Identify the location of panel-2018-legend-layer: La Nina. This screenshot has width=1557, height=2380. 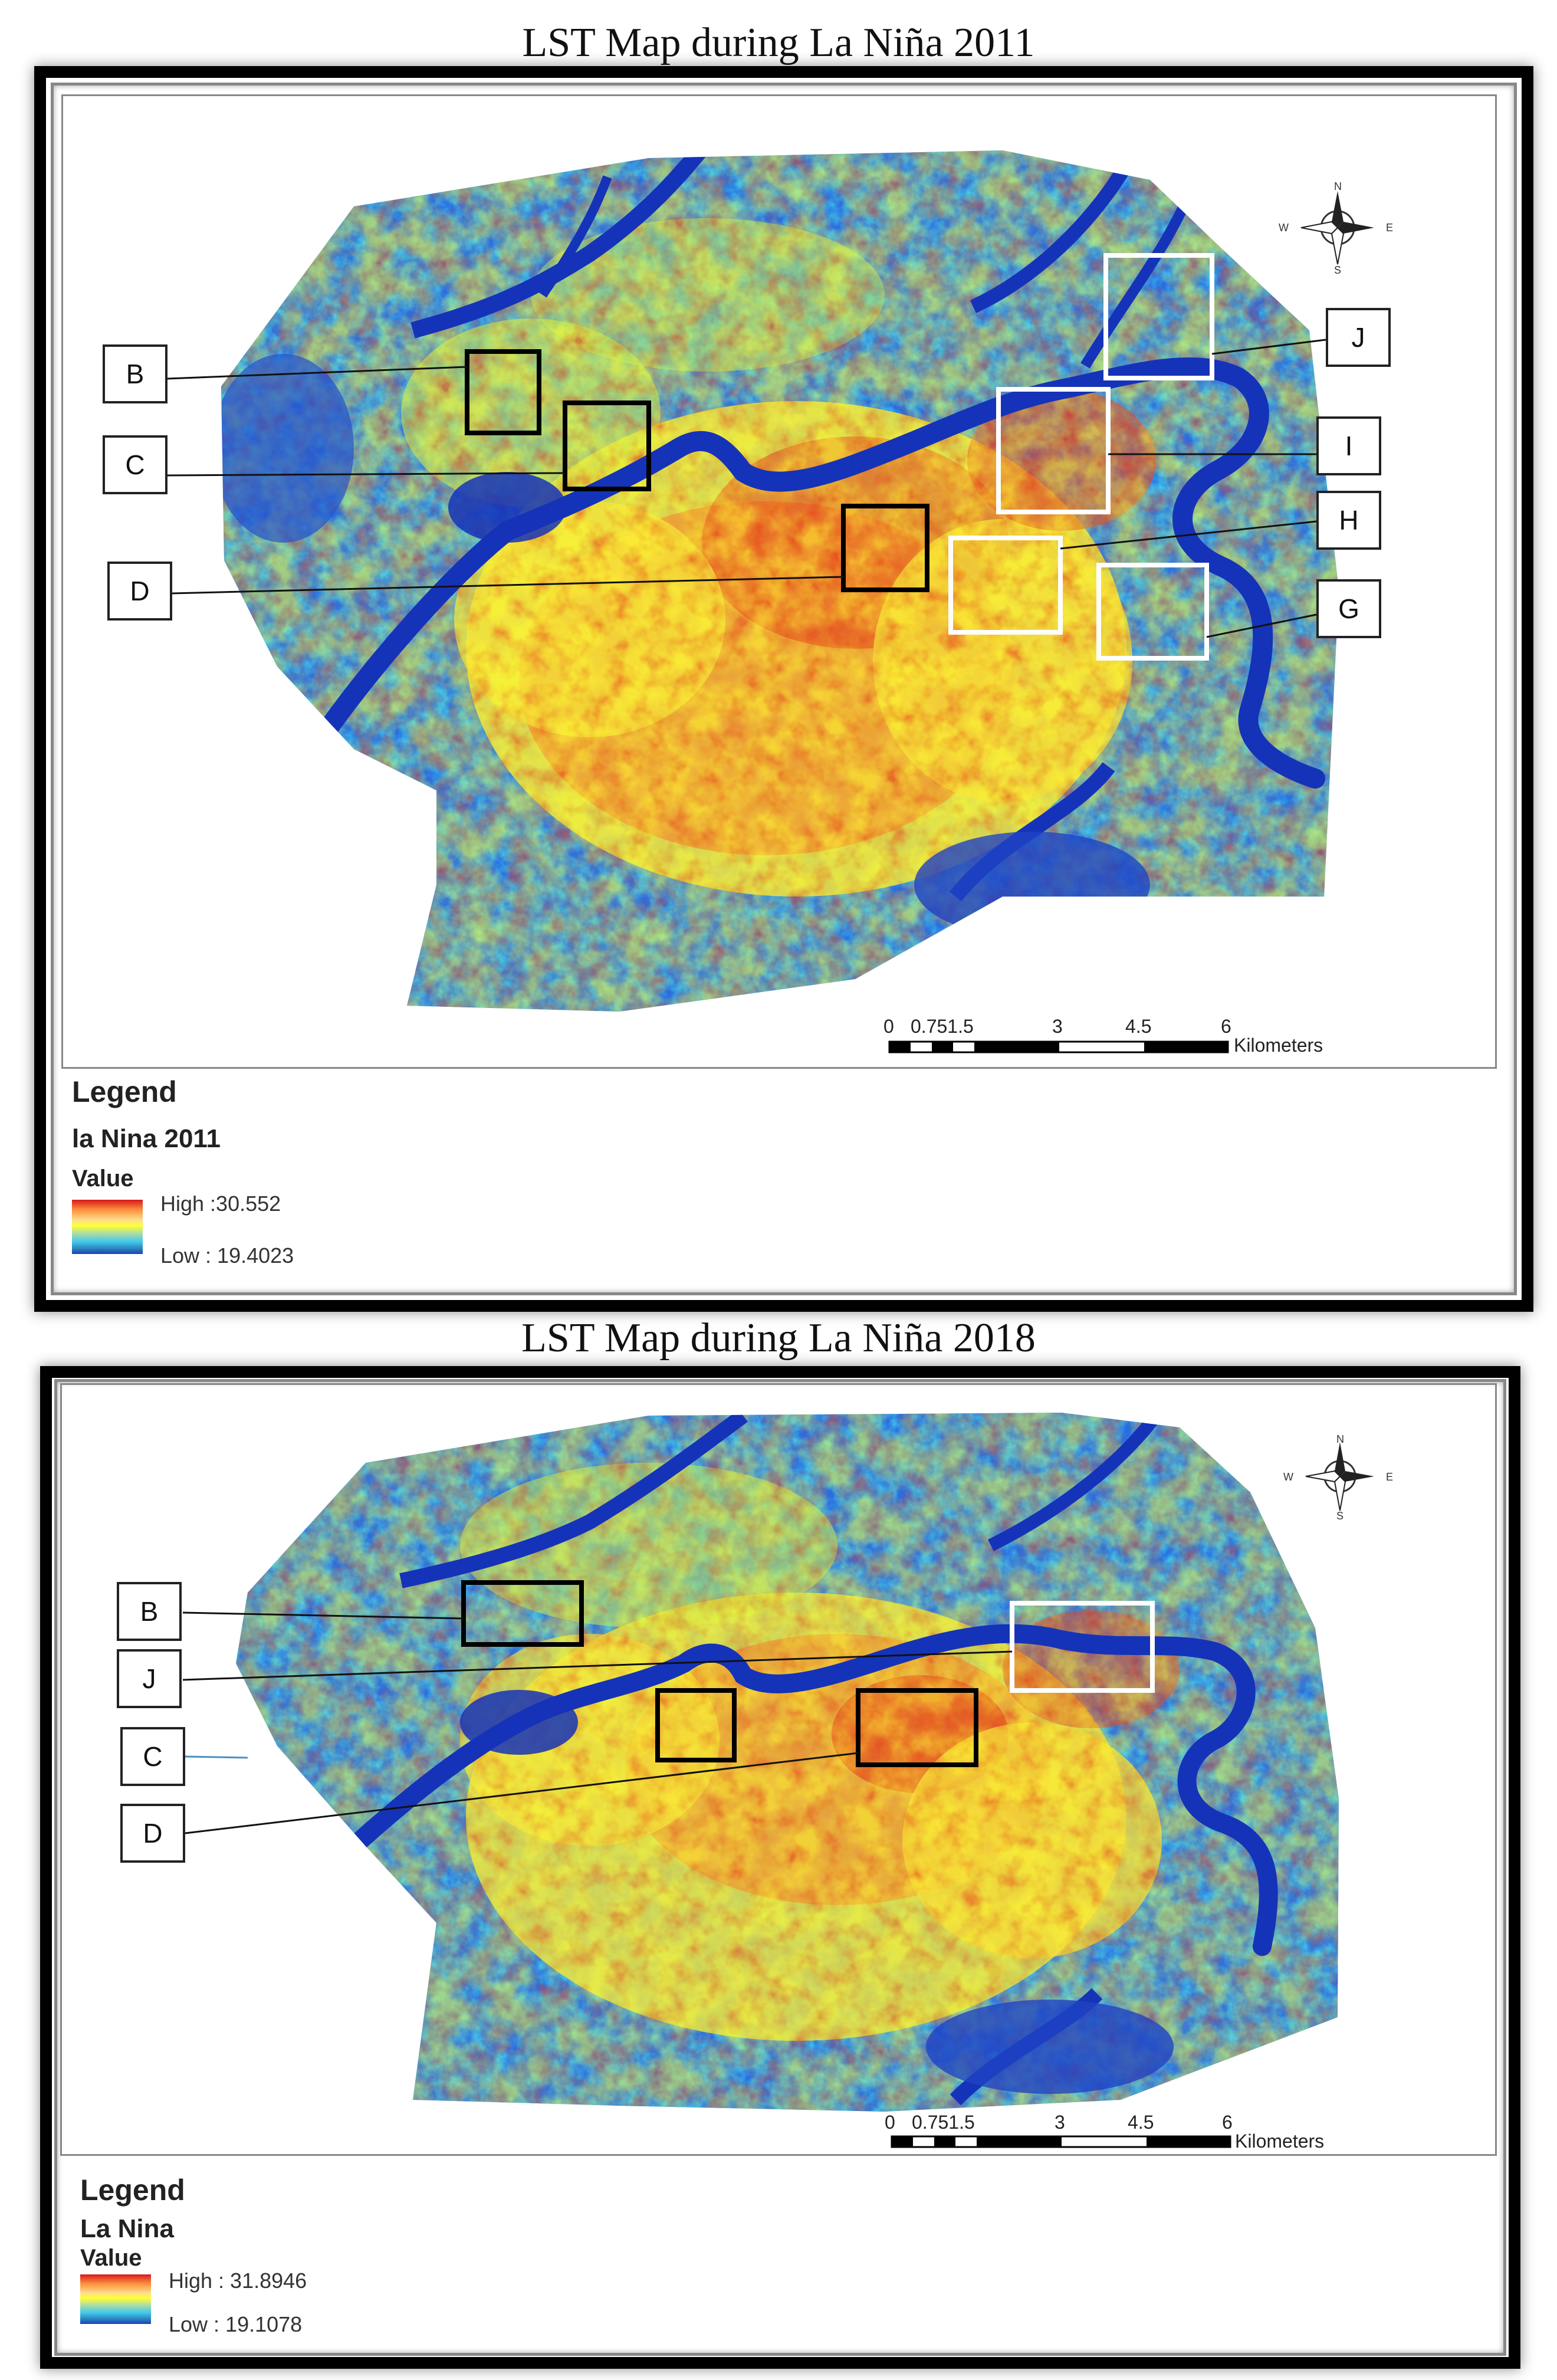
(127, 2228).